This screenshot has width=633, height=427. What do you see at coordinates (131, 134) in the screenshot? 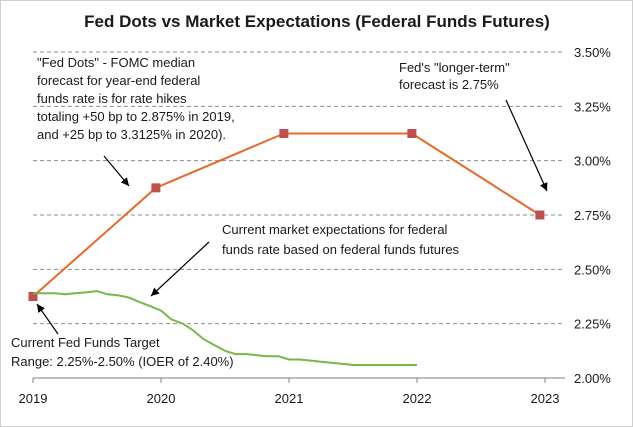
I see `annotation-line: and +25 bp to 3.3125% in 2020).` at bounding box center [131, 134].